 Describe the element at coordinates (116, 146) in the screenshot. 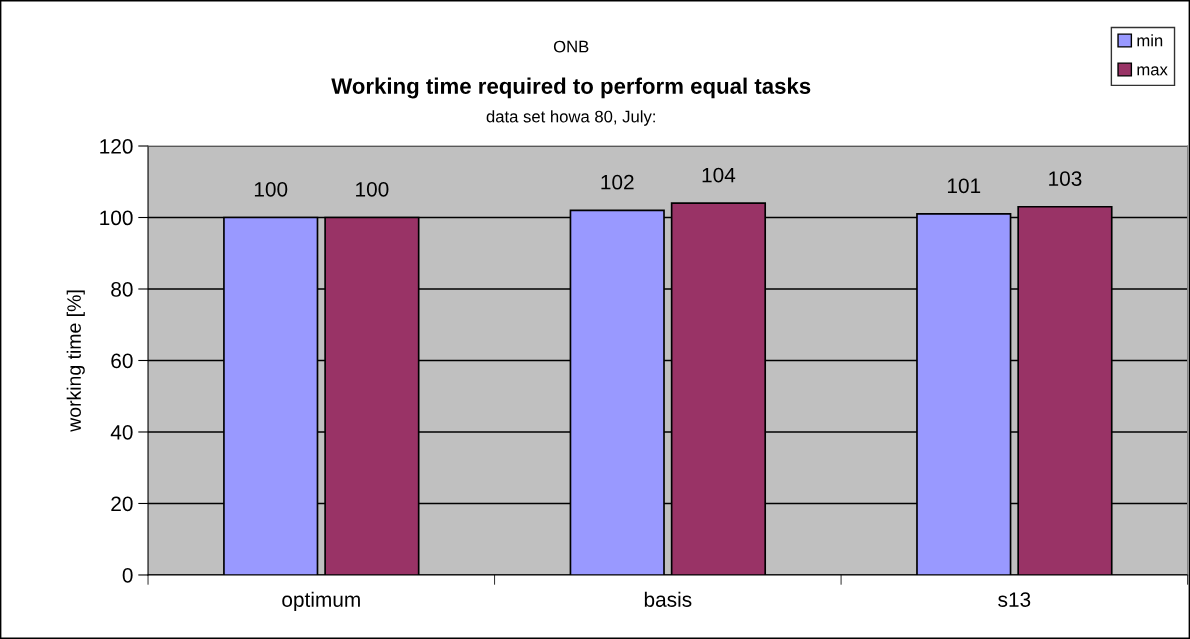

I see `y-tick-label: 120` at that location.